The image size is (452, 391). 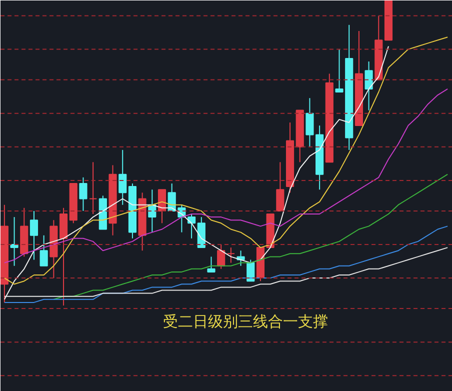 What do you see at coordinates (245, 321) in the screenshot?
I see `text: 受二日级别三线合一支撑` at bounding box center [245, 321].